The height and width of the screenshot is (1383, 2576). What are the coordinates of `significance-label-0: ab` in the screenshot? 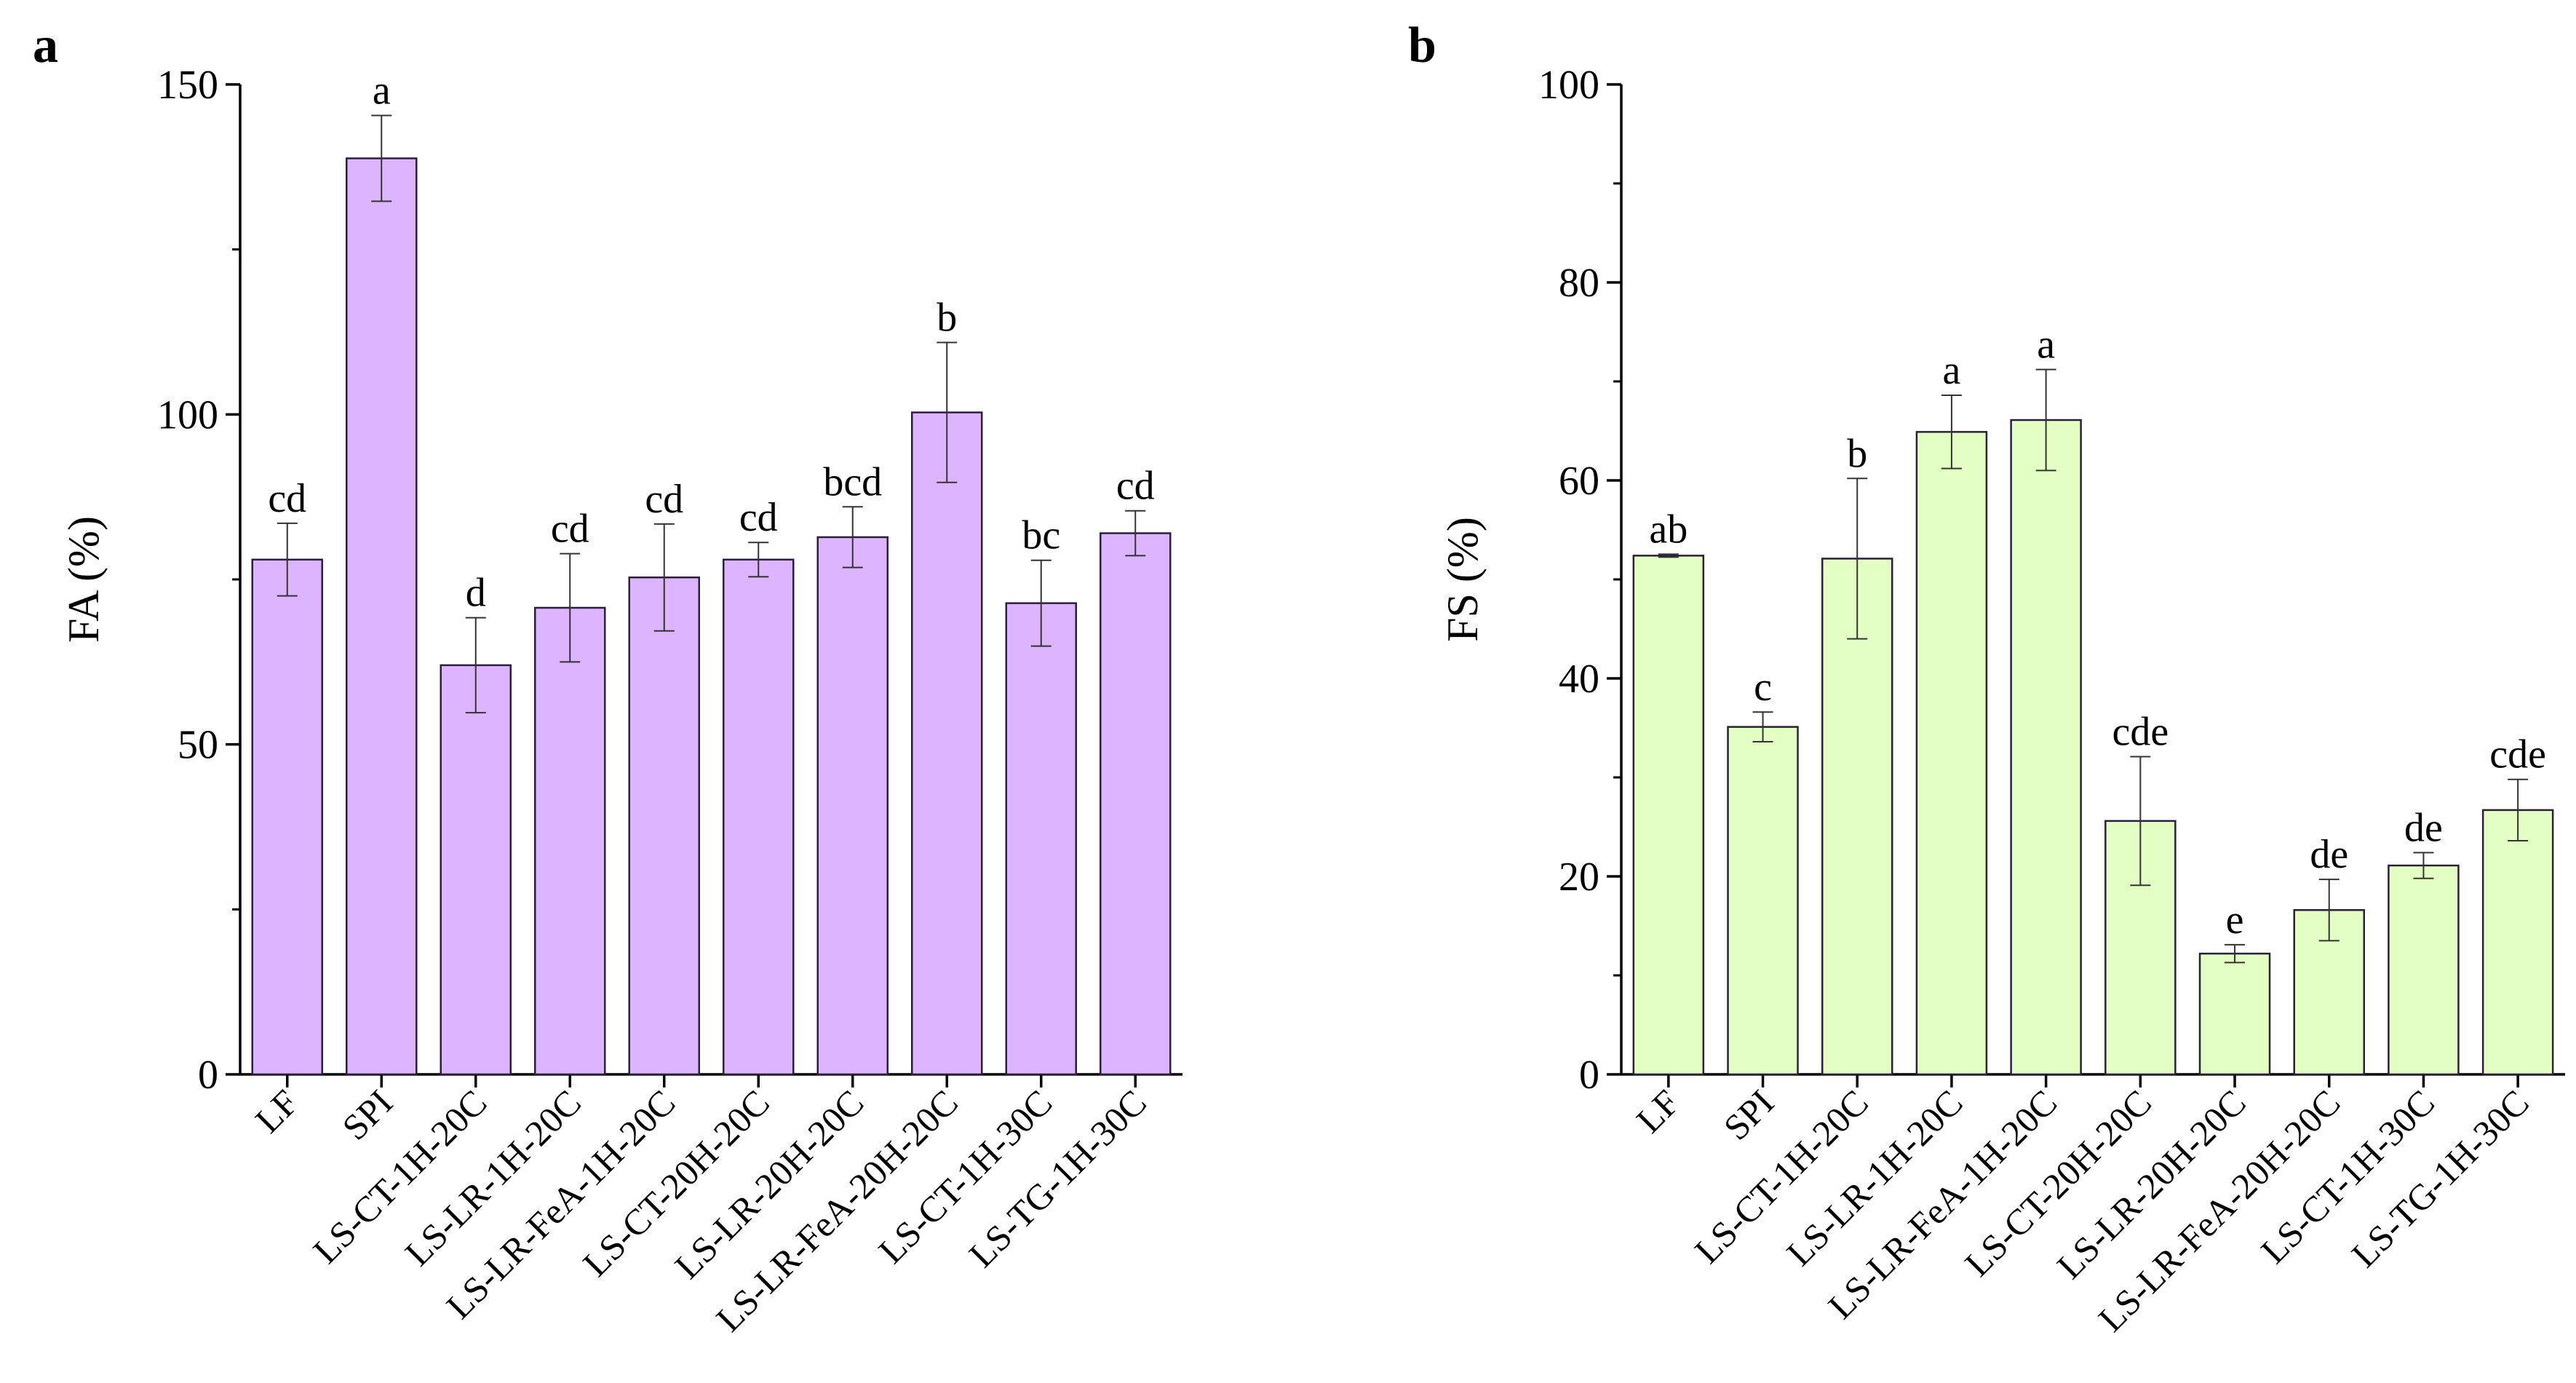 It's located at (1668, 529).